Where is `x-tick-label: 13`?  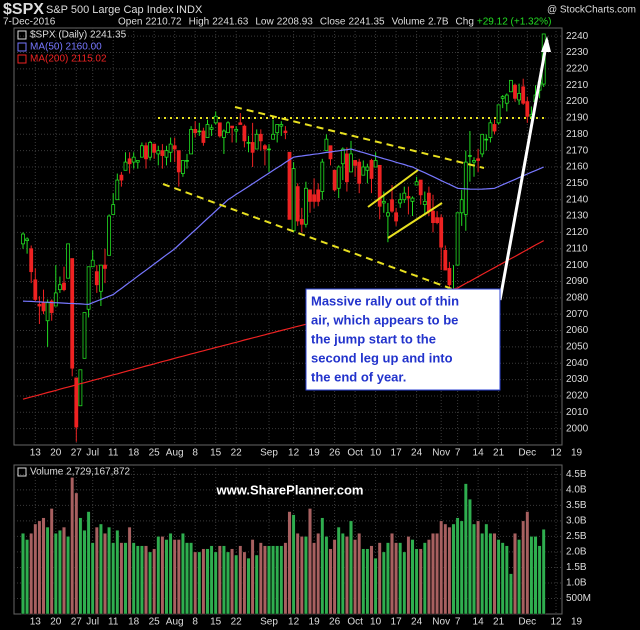 x-tick-label: 13 is located at coordinates (36, 622).